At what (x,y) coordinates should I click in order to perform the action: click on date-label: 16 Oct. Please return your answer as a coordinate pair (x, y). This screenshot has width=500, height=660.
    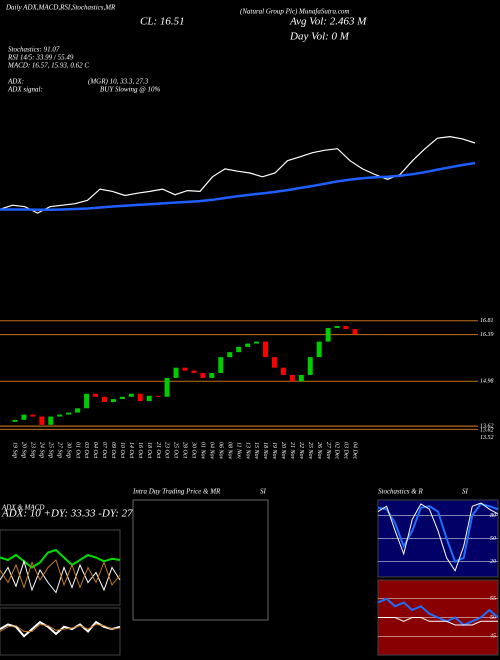
    Looking at the image, I should click on (140, 450).